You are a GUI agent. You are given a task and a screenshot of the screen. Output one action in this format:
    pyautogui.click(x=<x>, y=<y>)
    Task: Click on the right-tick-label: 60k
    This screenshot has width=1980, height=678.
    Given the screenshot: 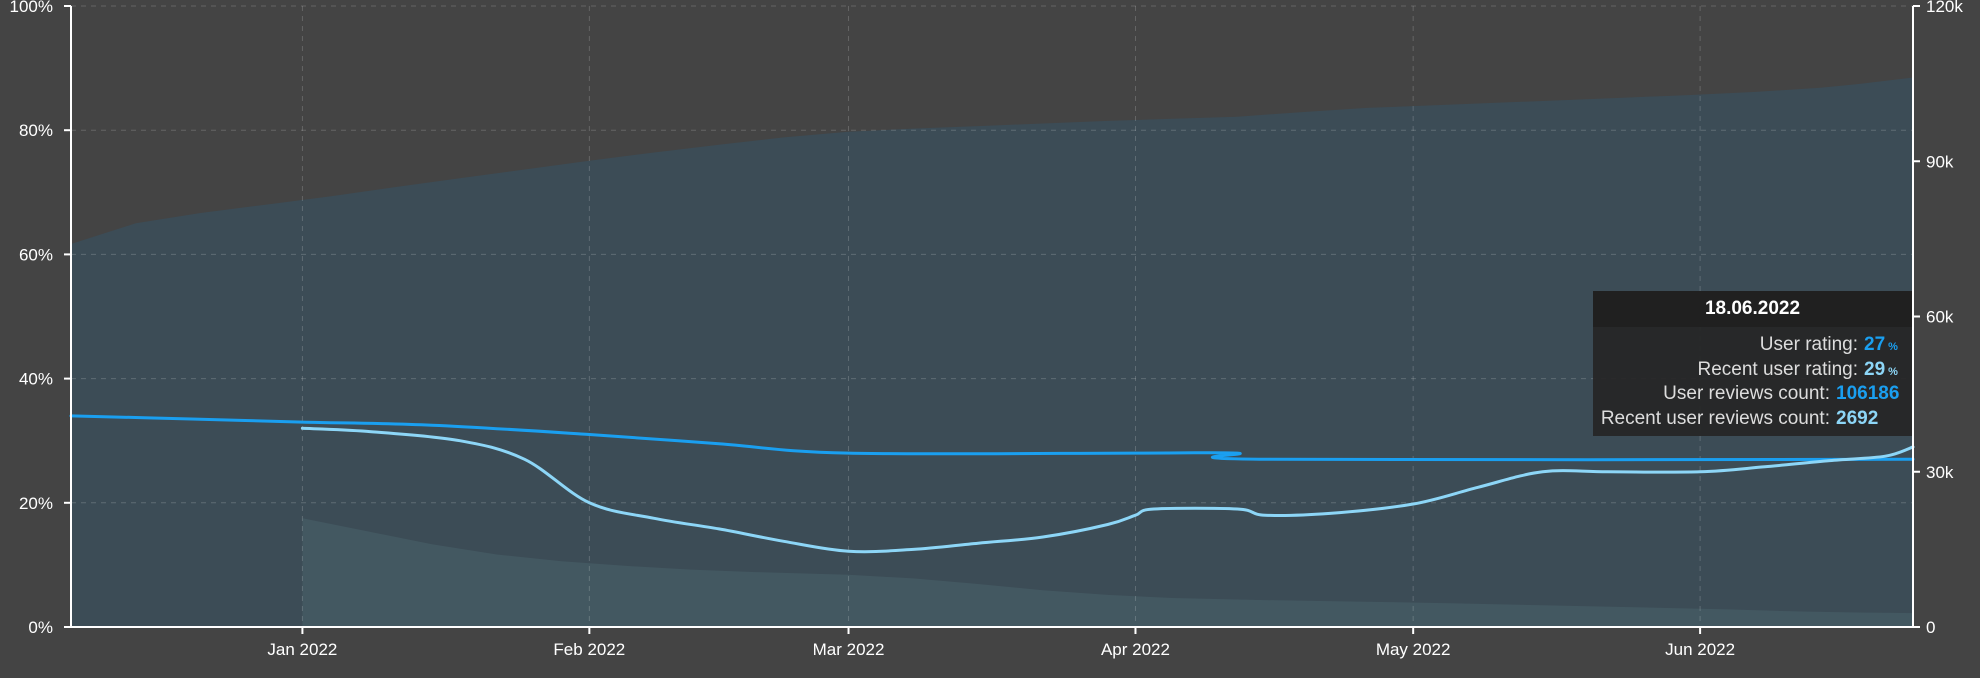 What is the action you would take?
    pyautogui.click(x=1940, y=317)
    